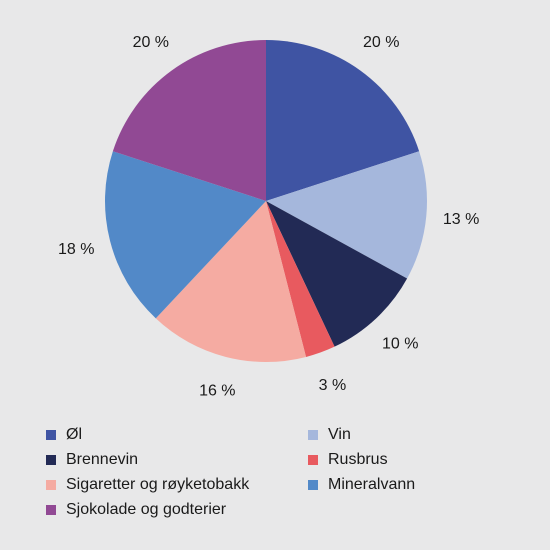  I want to click on legend-label: Sjokolade og godterier, so click(146, 509).